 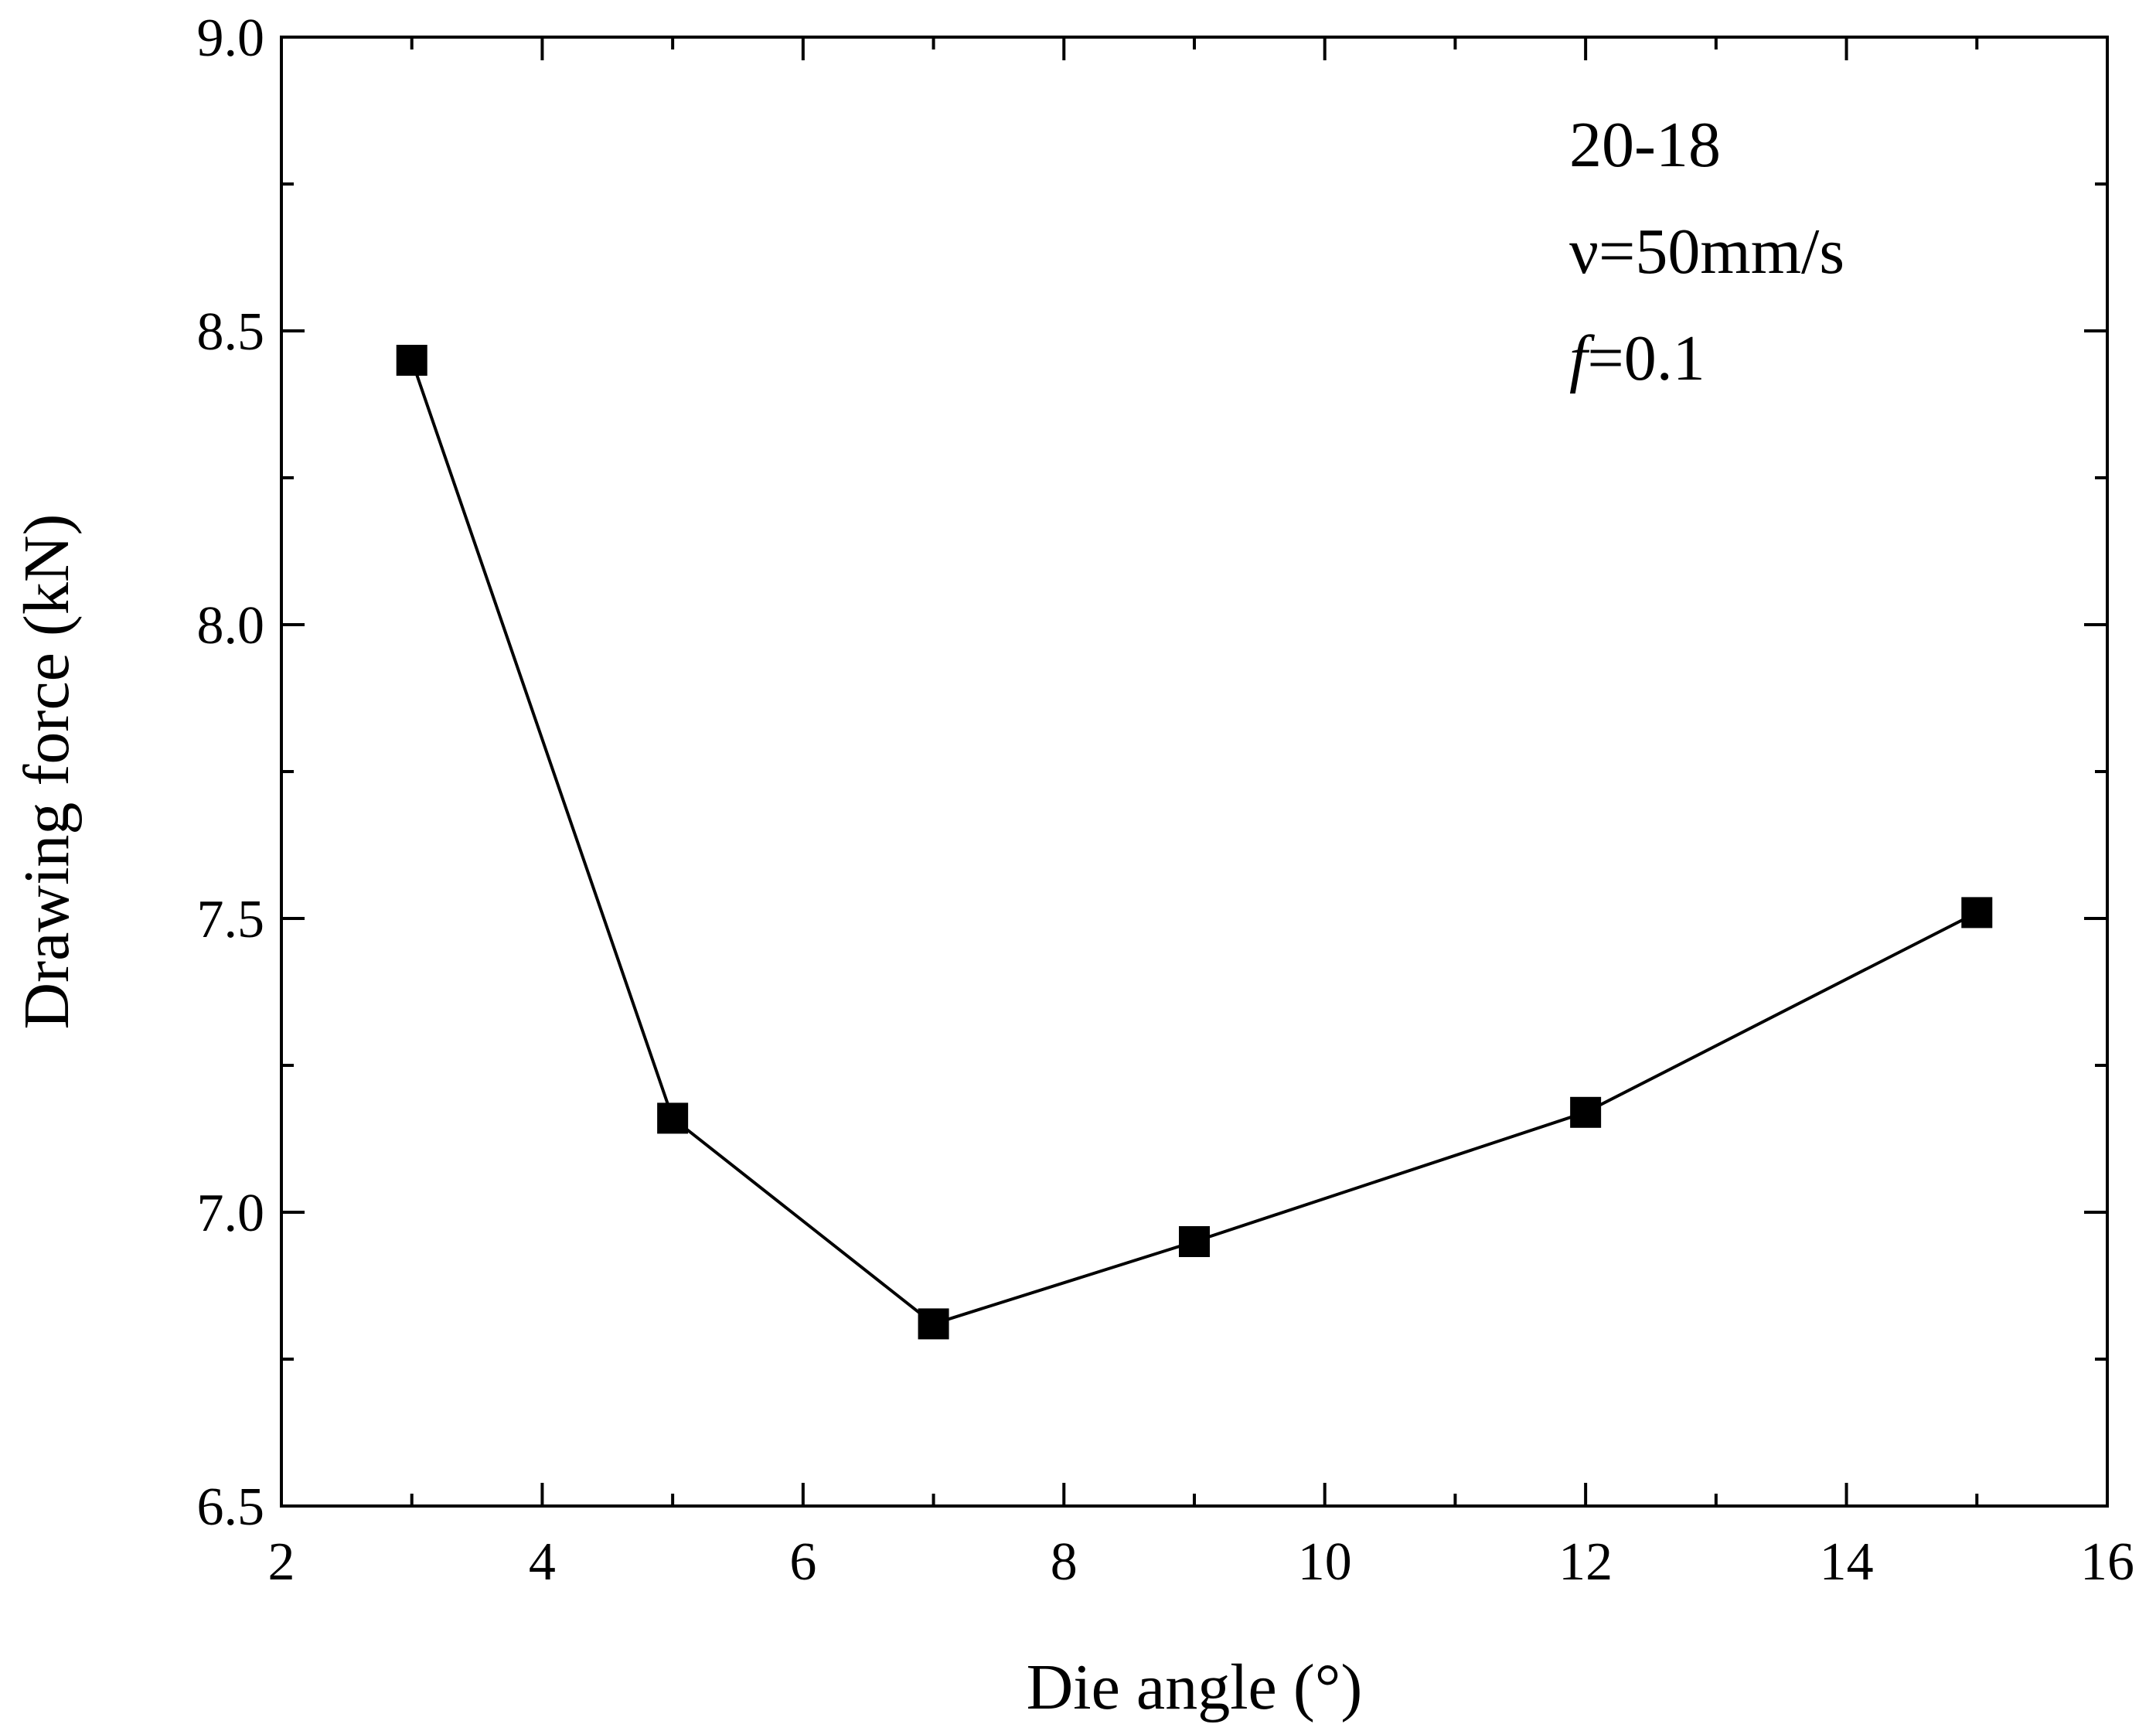 What do you see at coordinates (231, 626) in the screenshot?
I see `y-tick-label: 8.0` at bounding box center [231, 626].